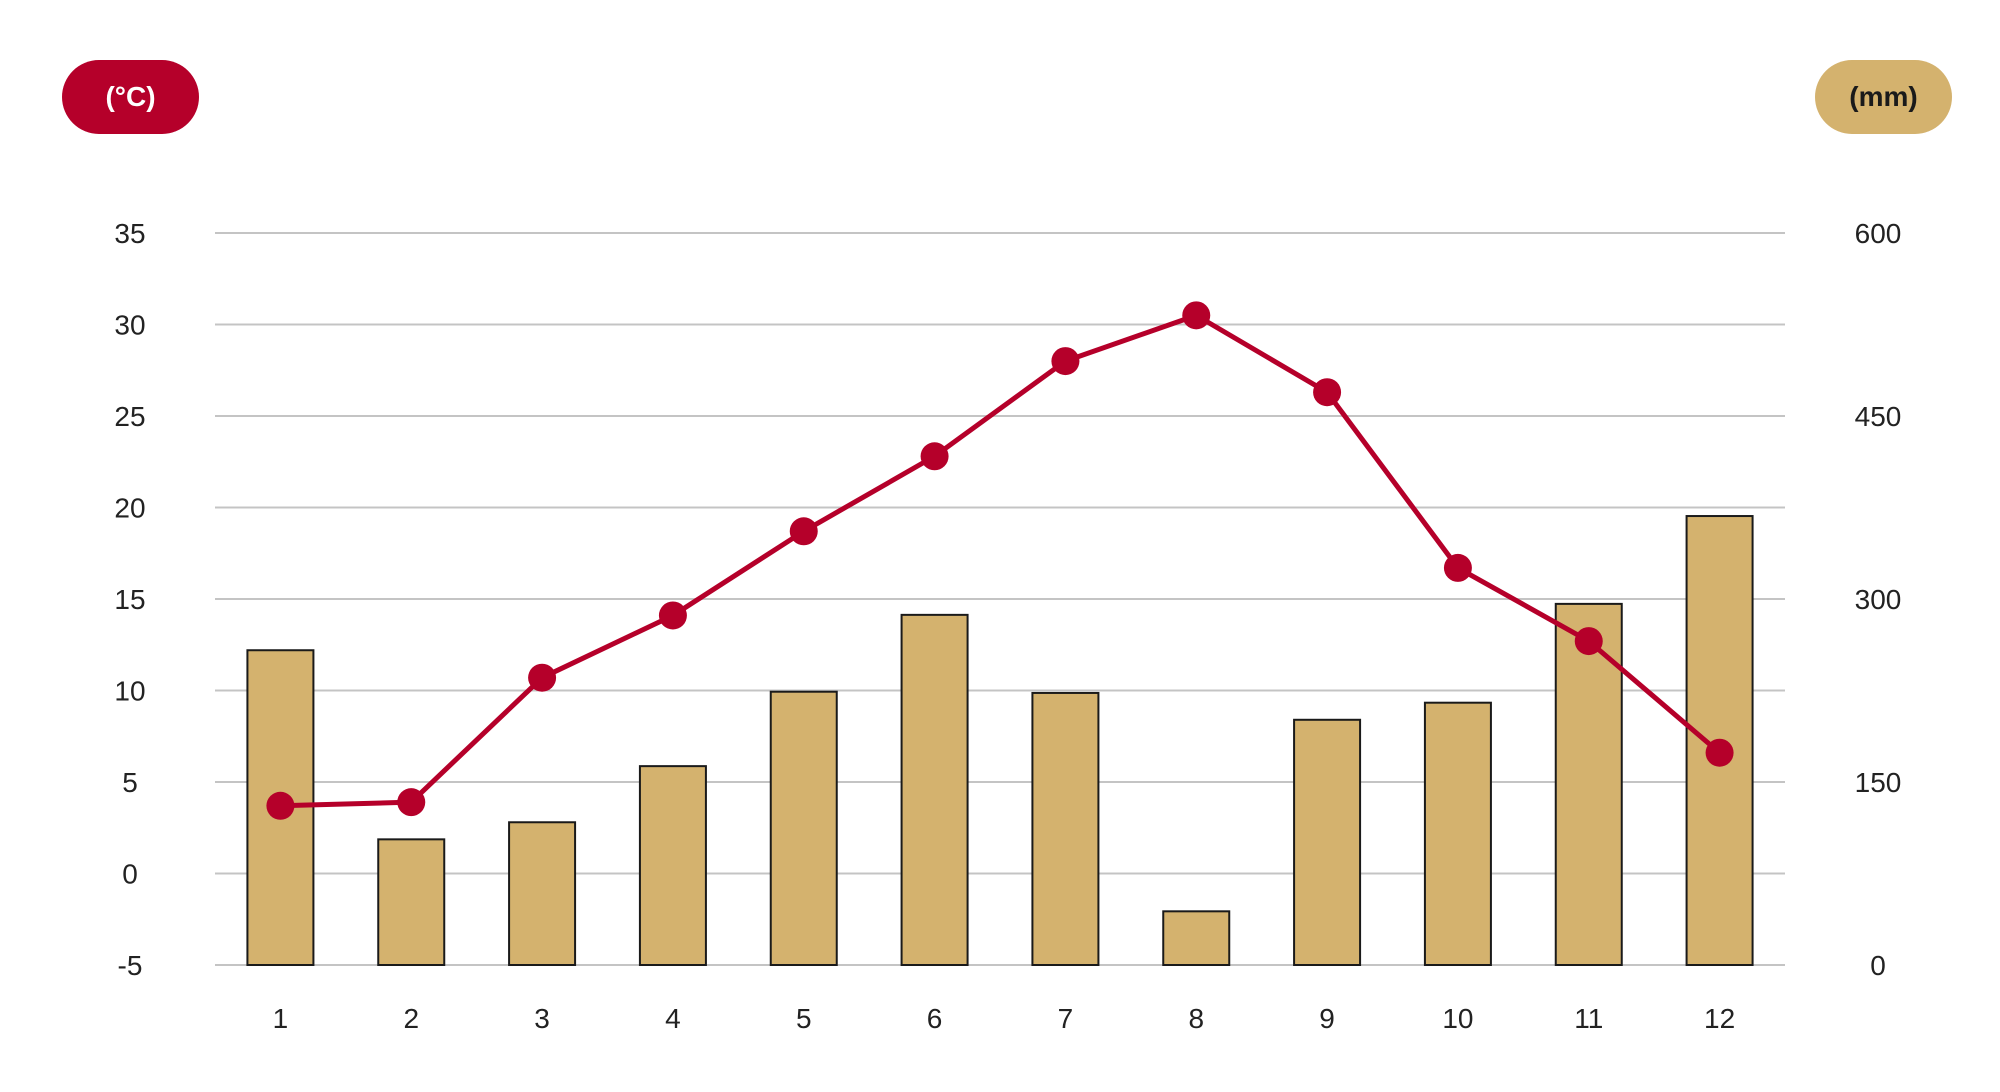 The image size is (2000, 1092). What do you see at coordinates (1588, 1018) in the screenshot?
I see `x-axis-tick-label: 11` at bounding box center [1588, 1018].